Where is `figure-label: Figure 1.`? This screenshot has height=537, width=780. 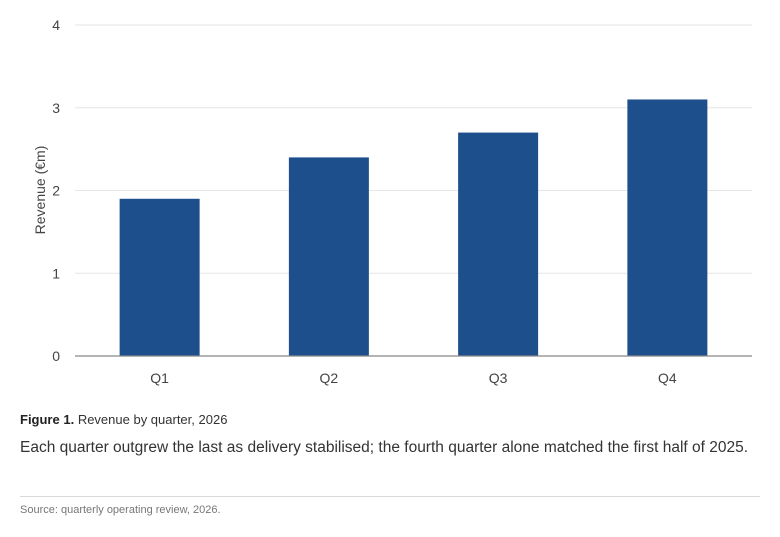
figure-label: Figure 1. is located at coordinates (47, 419).